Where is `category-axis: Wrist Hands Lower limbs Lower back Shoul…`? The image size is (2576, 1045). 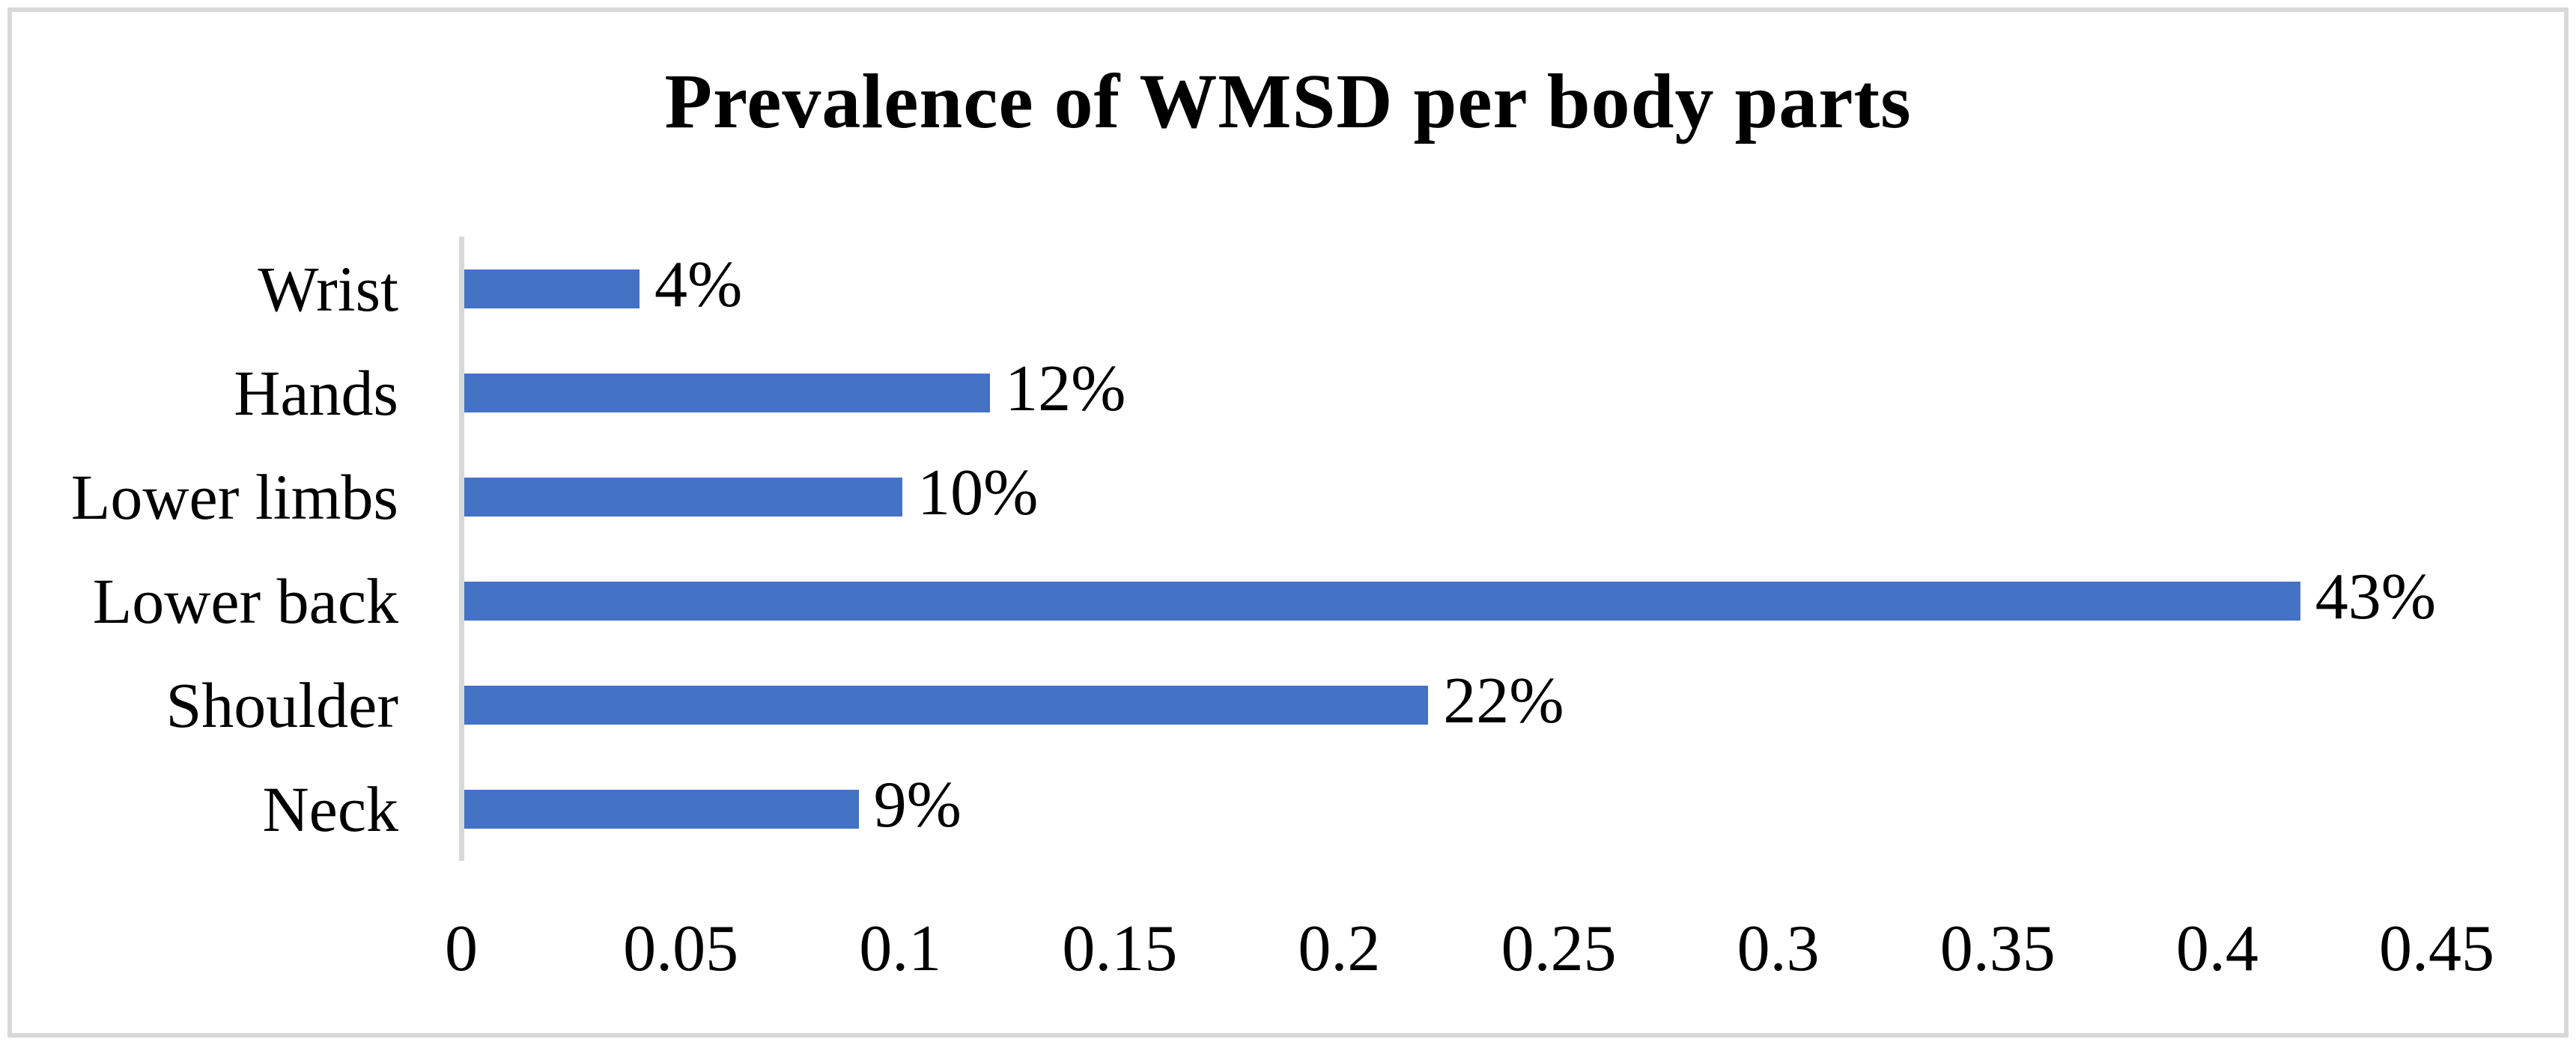 category-axis: Wrist Hands Lower limbs Lower back Shoul… is located at coordinates (199, 549).